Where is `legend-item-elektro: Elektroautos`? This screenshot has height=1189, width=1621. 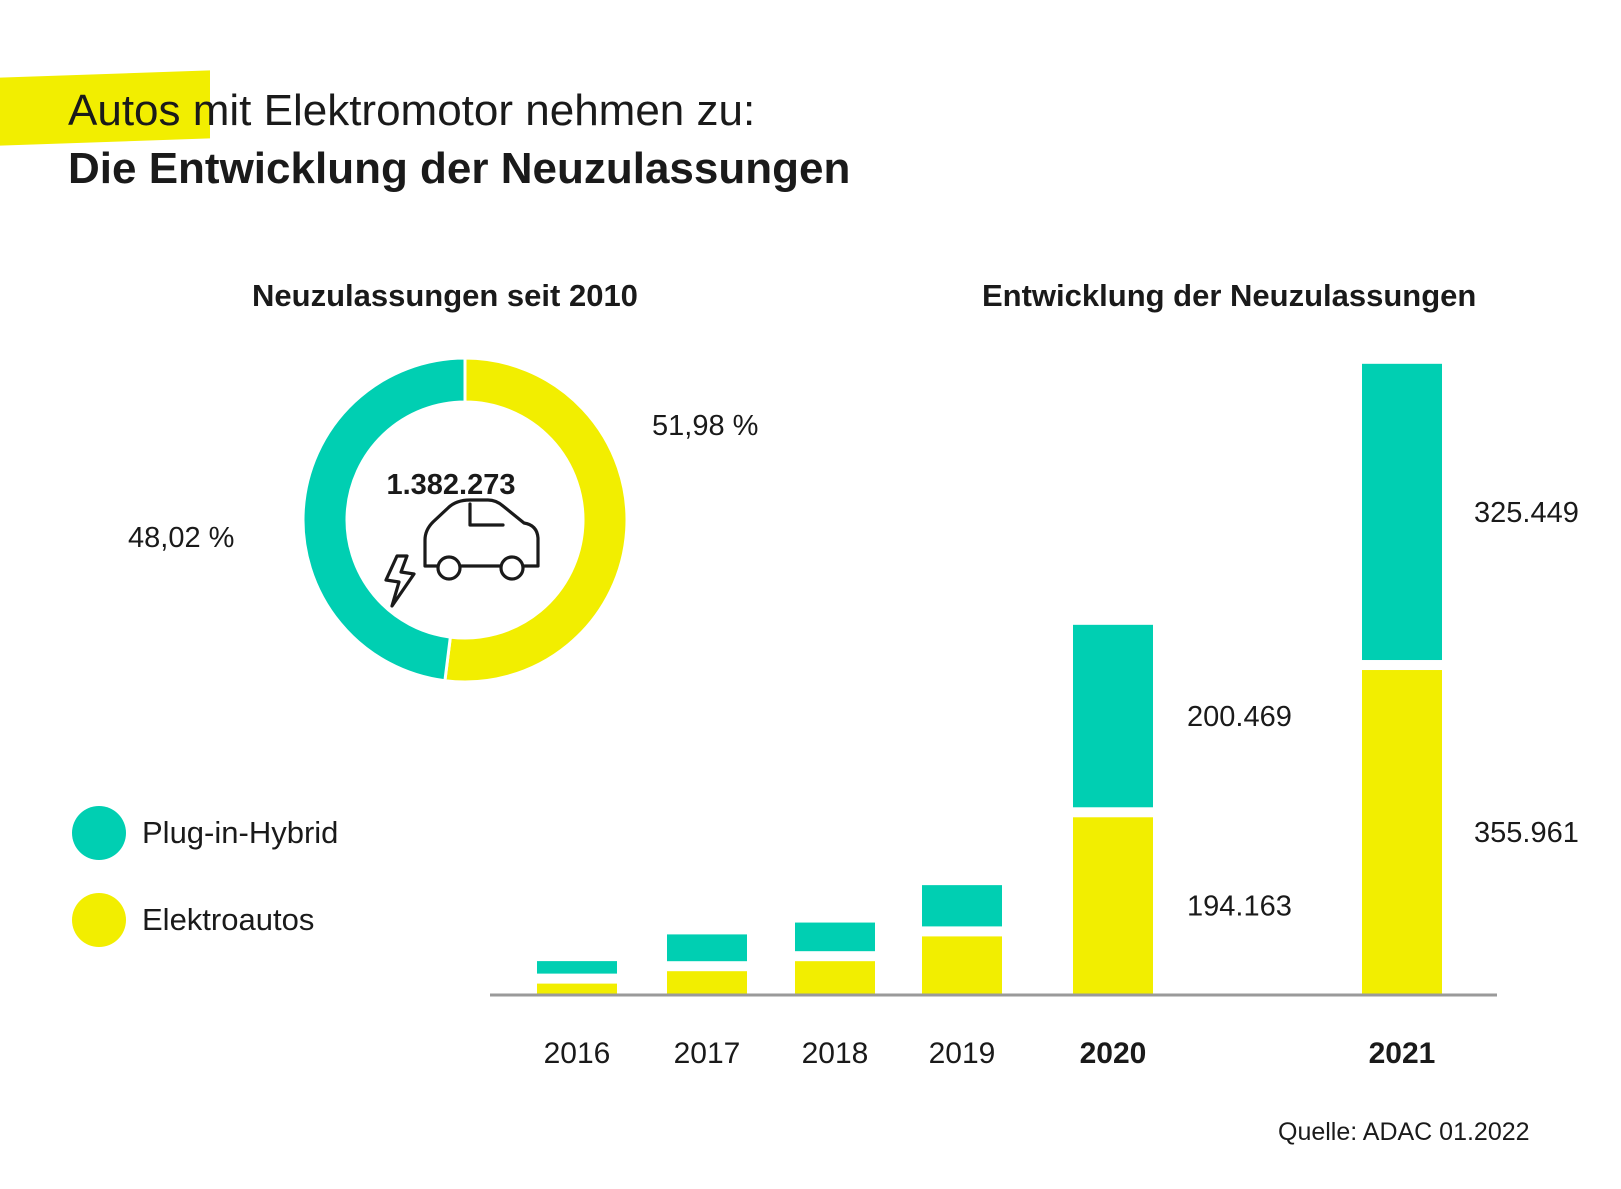
legend-item-elektro: Elektroautos is located at coordinates (193, 920).